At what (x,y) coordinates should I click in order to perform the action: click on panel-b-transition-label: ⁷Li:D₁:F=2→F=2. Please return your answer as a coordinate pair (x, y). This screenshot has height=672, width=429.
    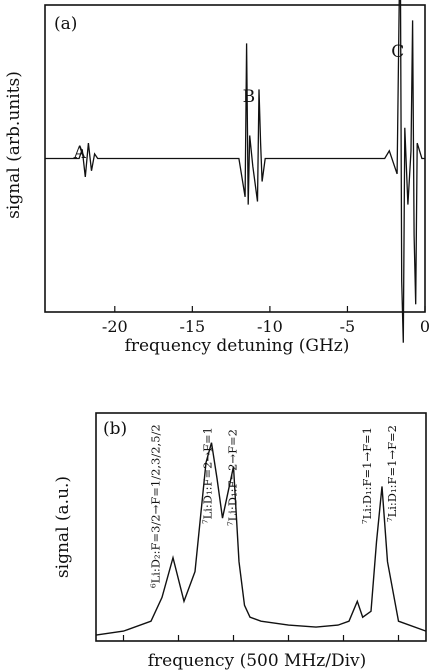
    Looking at the image, I should click on (232, 477).